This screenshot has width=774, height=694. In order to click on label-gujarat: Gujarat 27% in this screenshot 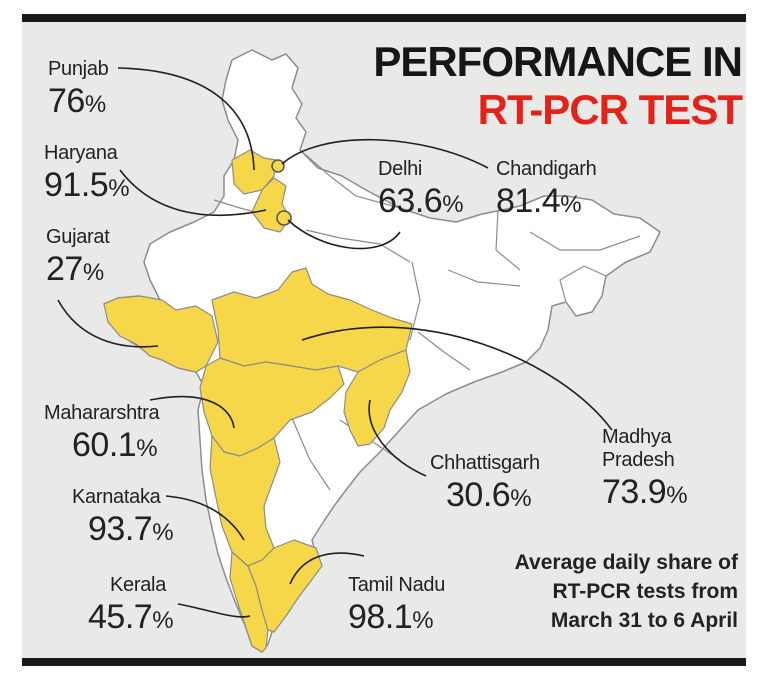, I will do `click(78, 259)`.